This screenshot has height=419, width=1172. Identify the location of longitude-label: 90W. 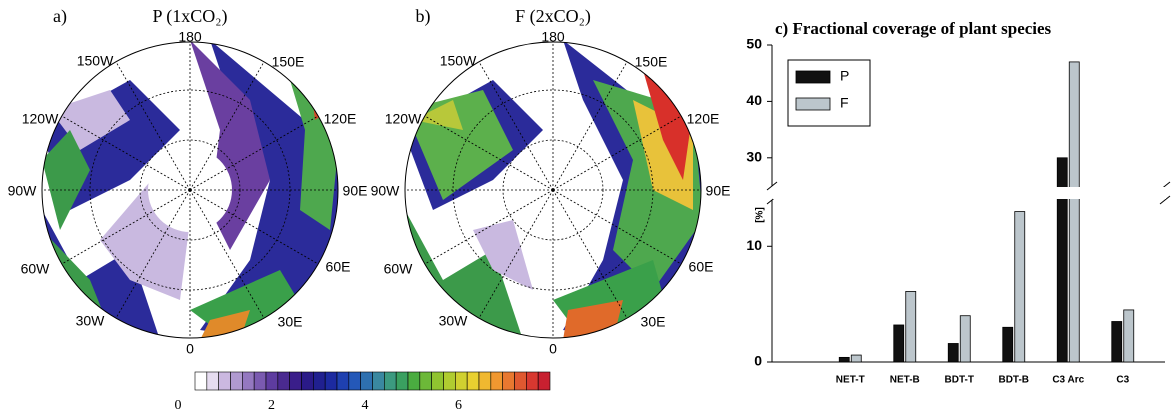
(23, 191).